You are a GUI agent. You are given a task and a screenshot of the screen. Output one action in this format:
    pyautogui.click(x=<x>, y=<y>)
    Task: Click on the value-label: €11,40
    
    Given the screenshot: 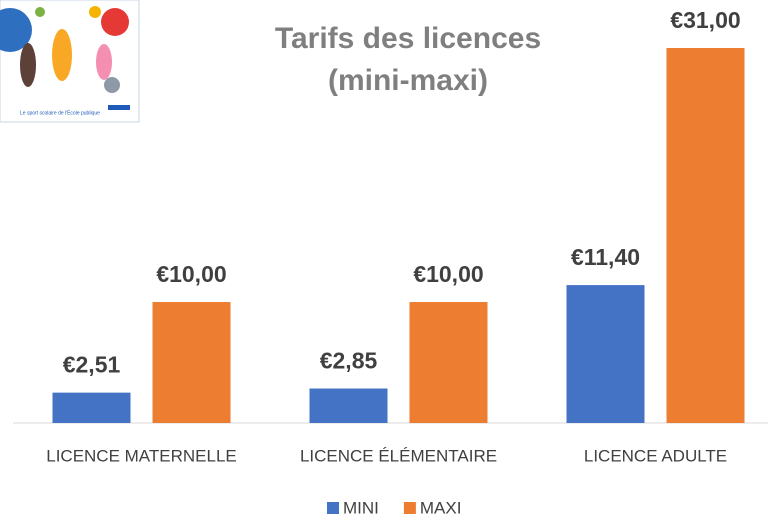 What is the action you would take?
    pyautogui.click(x=605, y=257)
    